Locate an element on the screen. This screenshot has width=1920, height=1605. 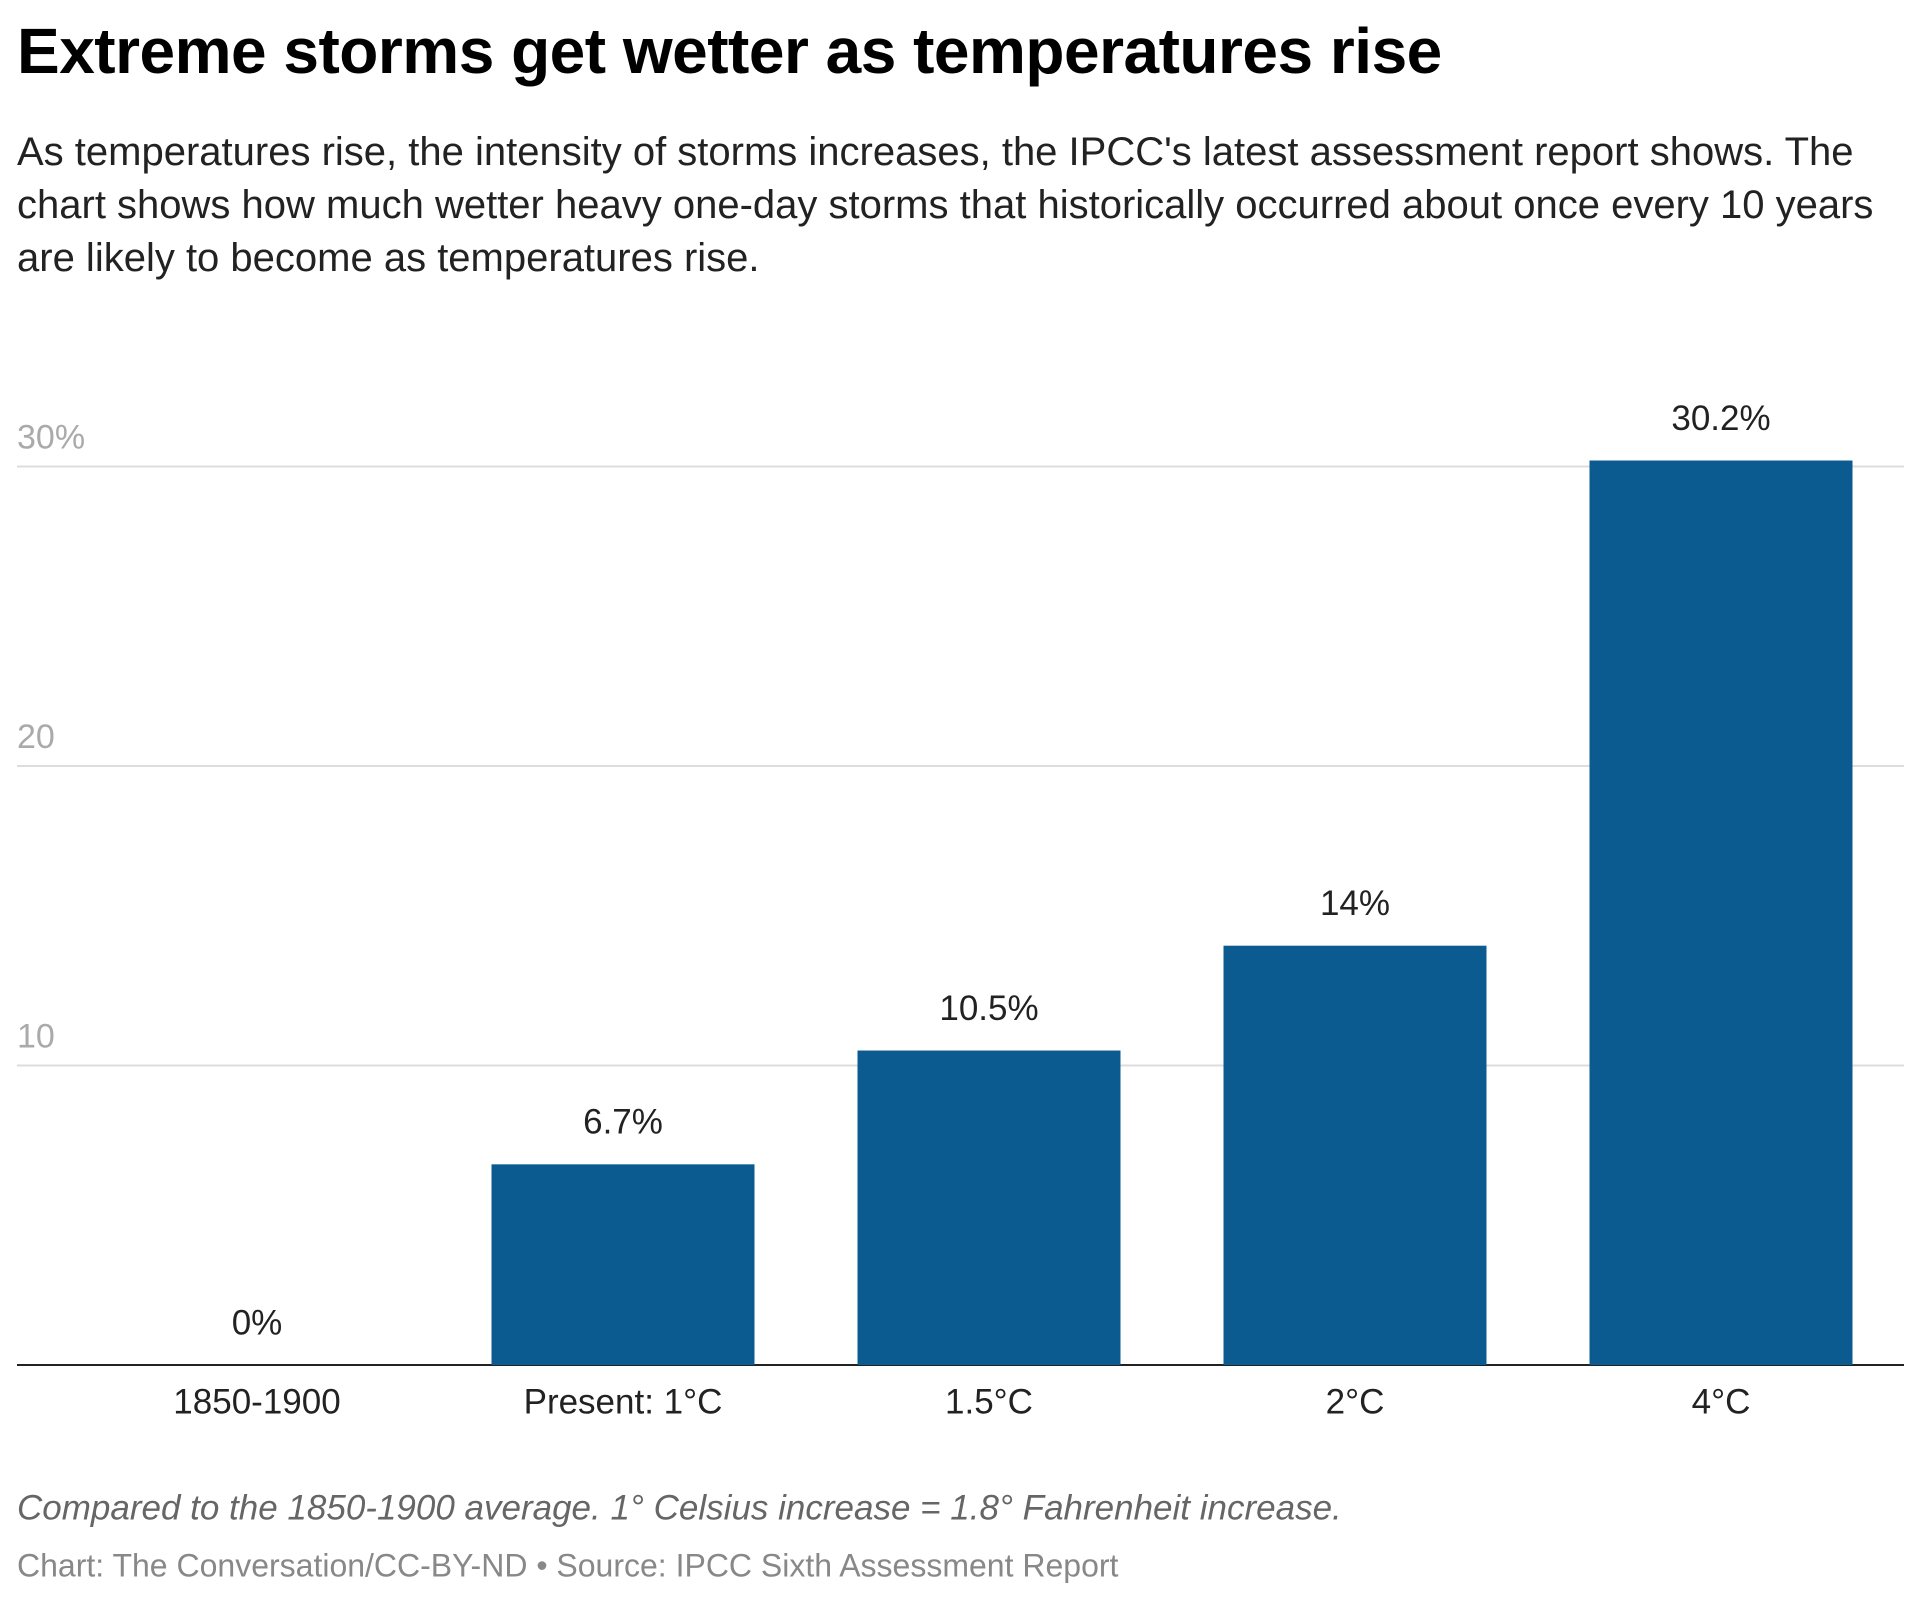
x-tick-label: 1.5°C is located at coordinates (989, 1401).